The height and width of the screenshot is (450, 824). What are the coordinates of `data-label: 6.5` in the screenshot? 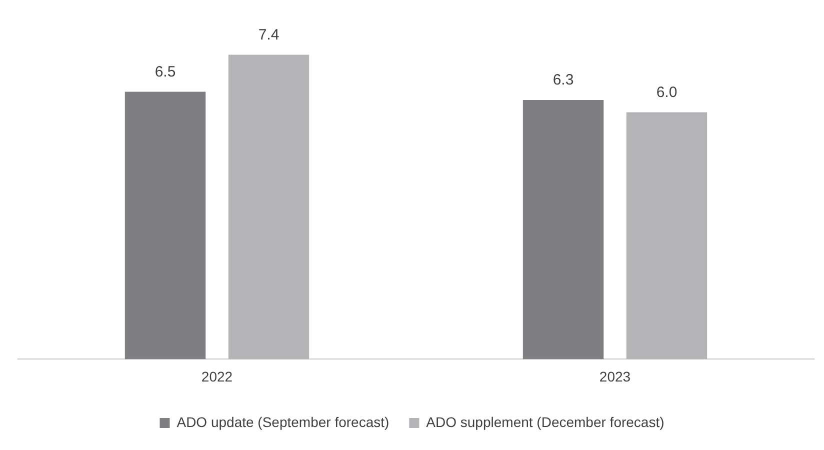 It's located at (165, 71).